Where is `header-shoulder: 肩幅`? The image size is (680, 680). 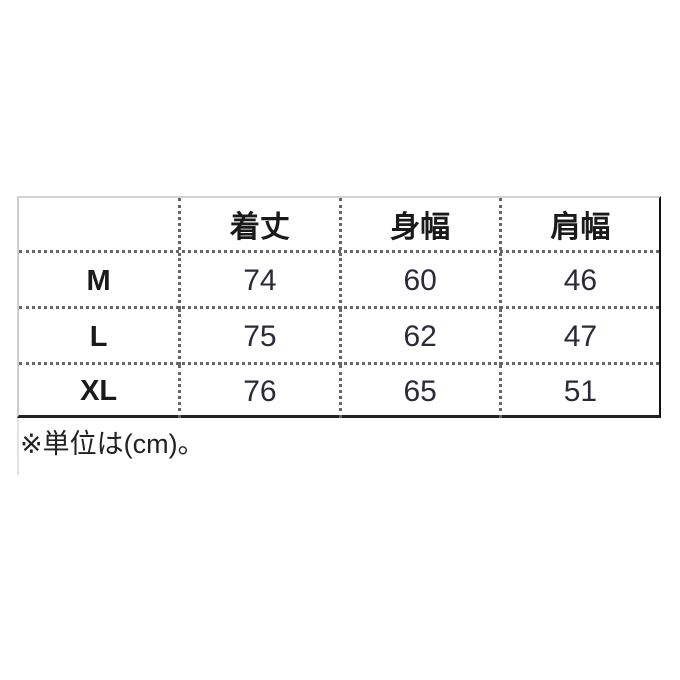
header-shoulder: 肩幅 is located at coordinates (578, 224).